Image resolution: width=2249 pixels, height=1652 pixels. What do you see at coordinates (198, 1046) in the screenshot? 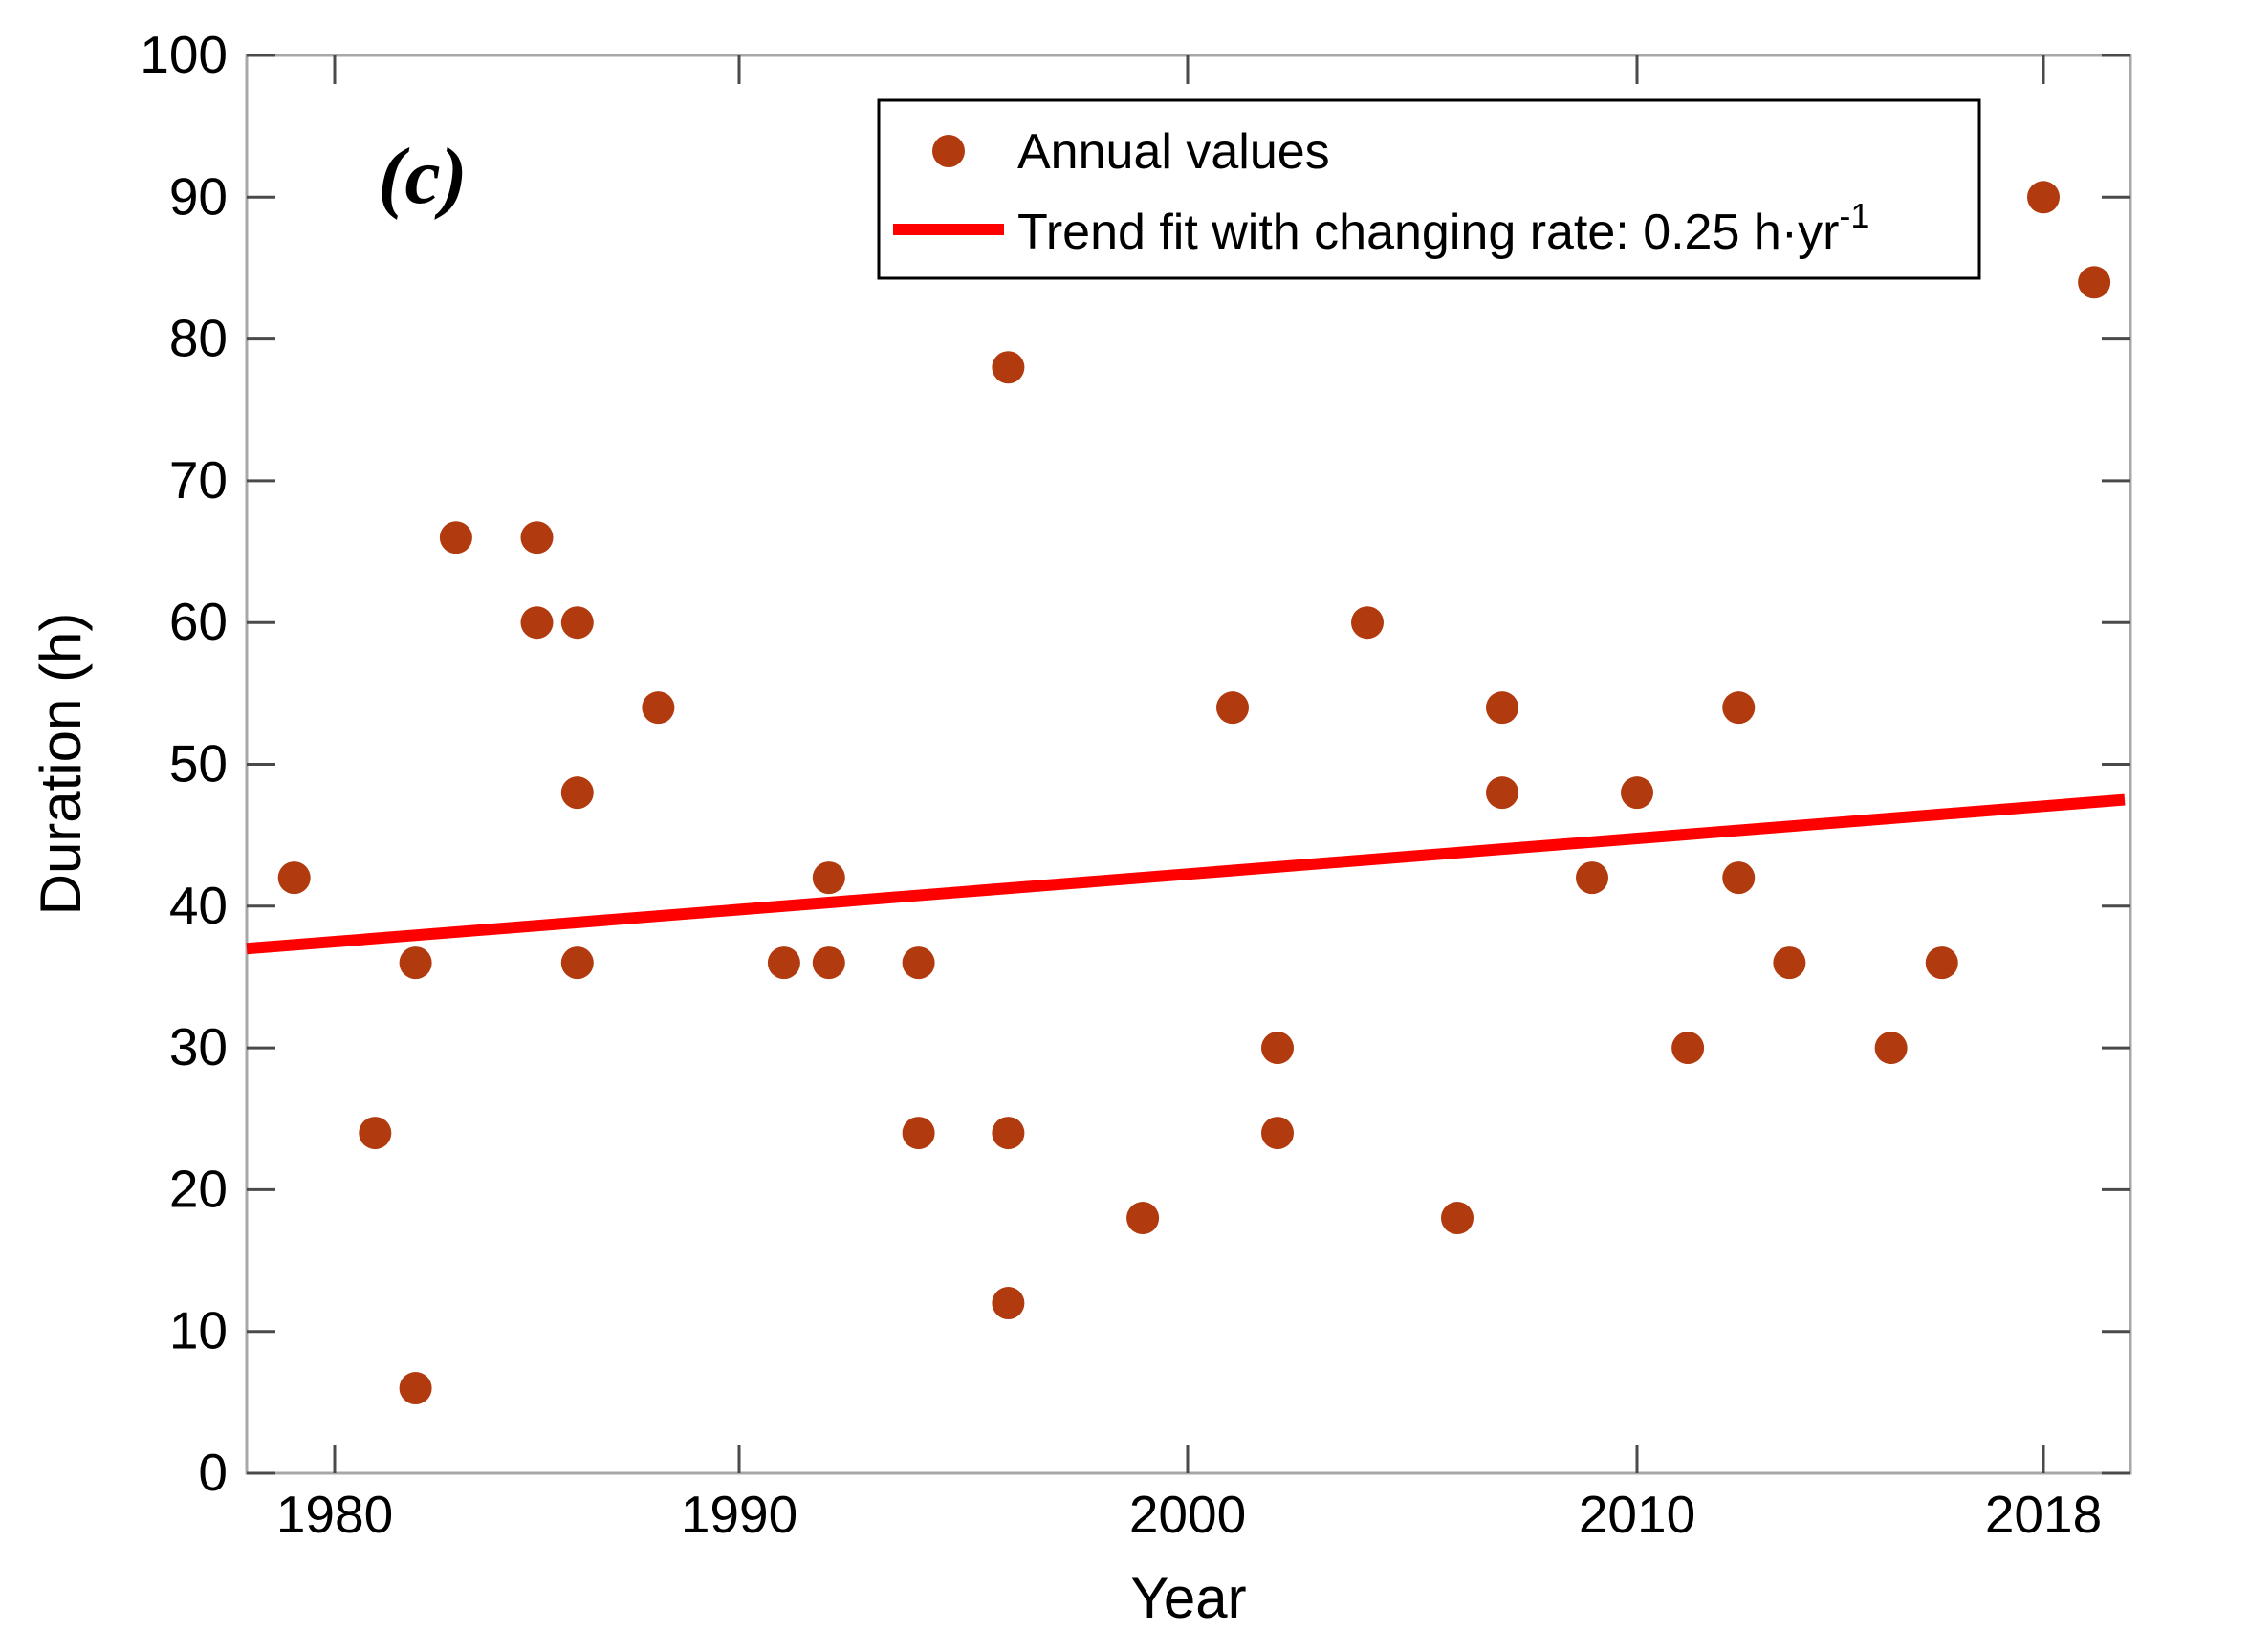
I see `y-tick-label: 30` at bounding box center [198, 1046].